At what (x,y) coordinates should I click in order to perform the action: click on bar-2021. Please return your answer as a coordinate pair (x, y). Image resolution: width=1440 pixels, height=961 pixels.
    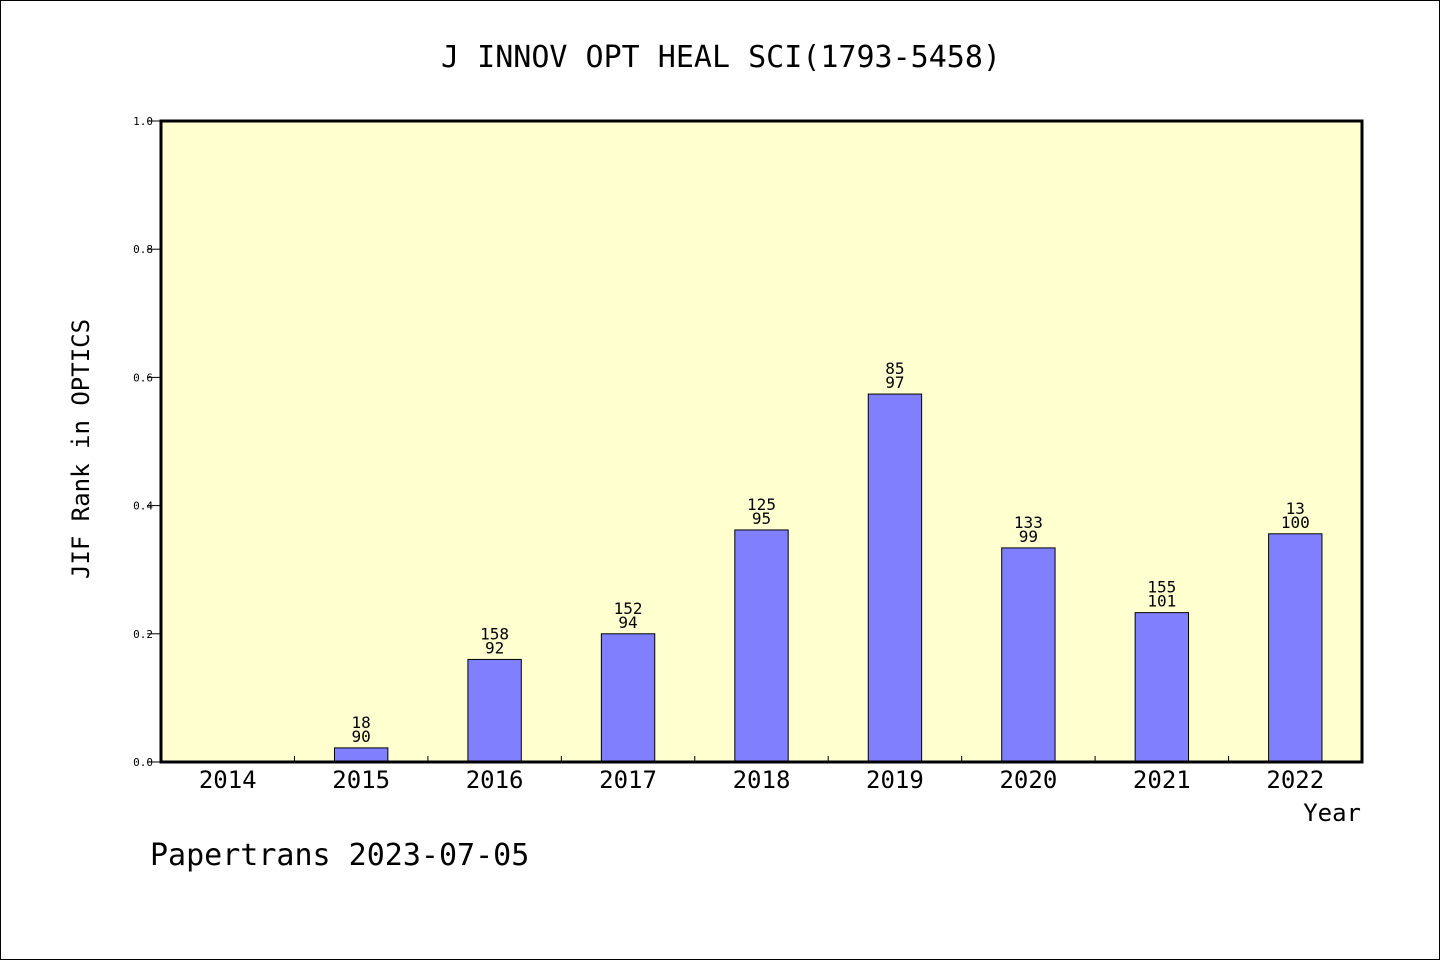
    Looking at the image, I should click on (1162, 687).